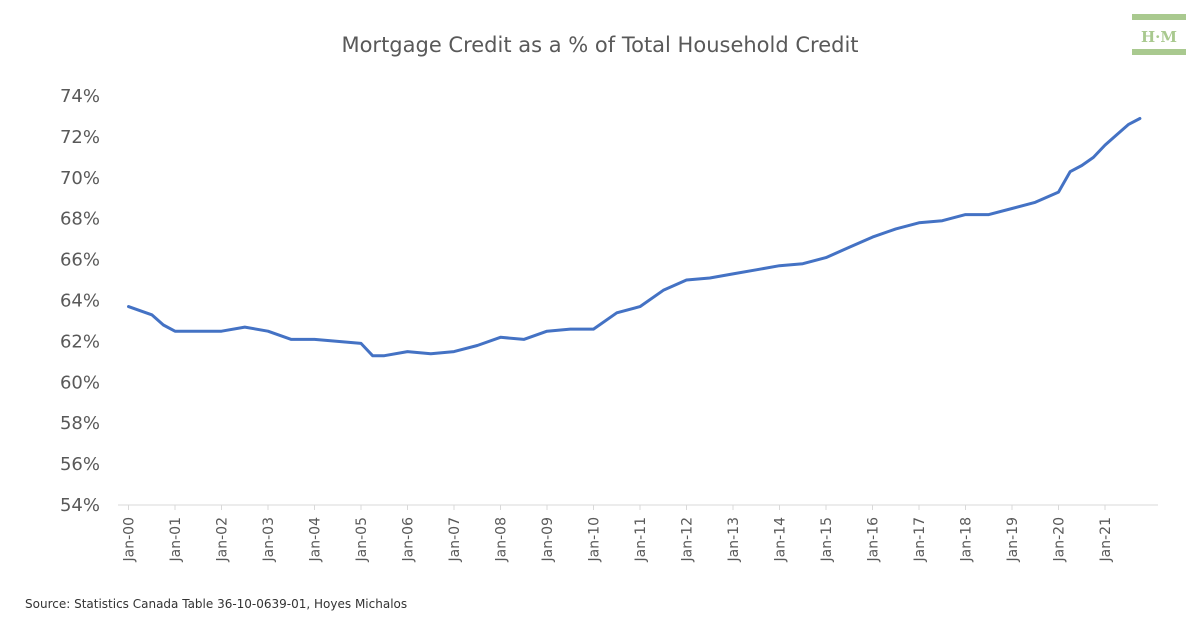 This screenshot has height=625, width=1200. What do you see at coordinates (176, 539) in the screenshot?
I see `x-tick-label: Jan-01` at bounding box center [176, 539].